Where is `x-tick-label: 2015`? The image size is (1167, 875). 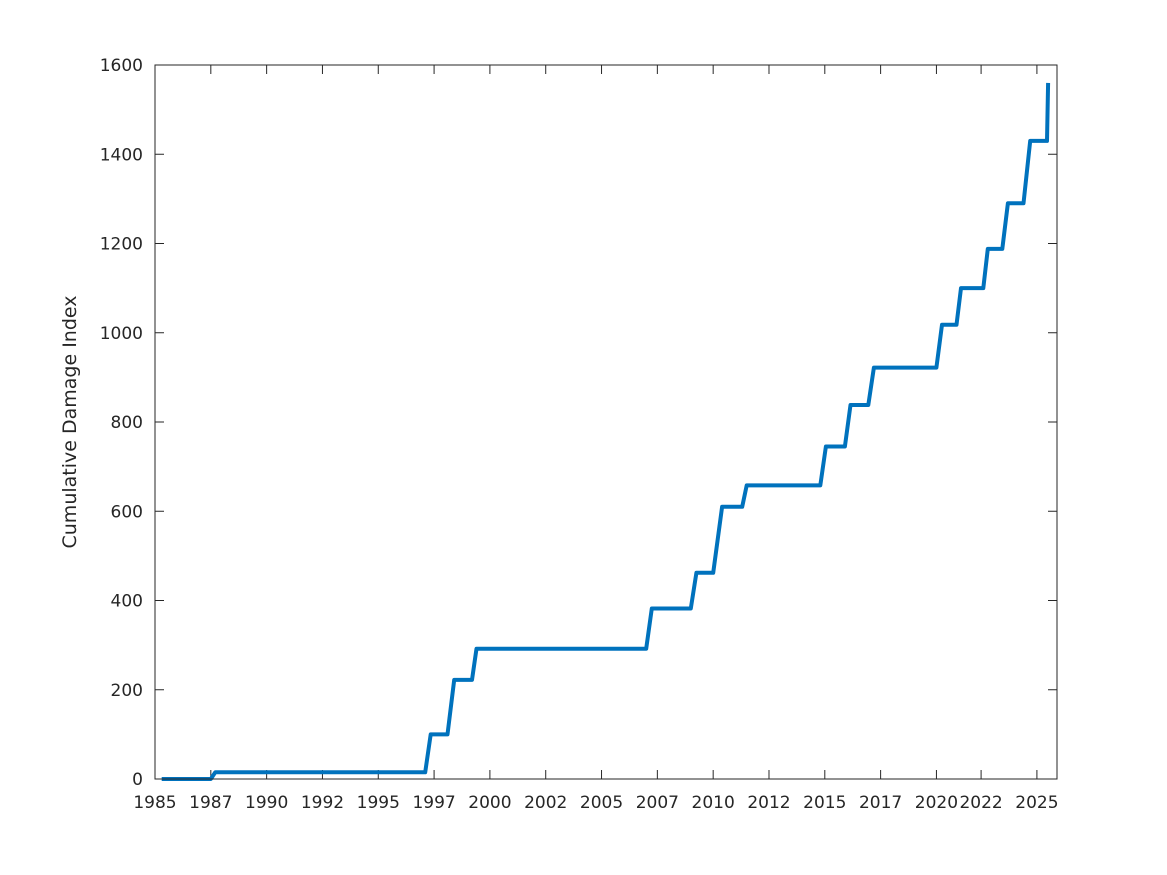
x-tick-label: 2015 is located at coordinates (824, 803).